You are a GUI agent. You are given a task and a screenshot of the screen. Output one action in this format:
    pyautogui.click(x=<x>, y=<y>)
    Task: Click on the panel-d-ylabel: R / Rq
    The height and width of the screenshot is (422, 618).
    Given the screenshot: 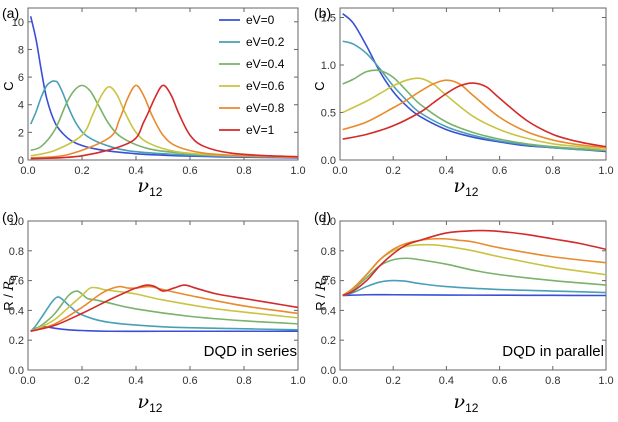 What is the action you would take?
    pyautogui.click(x=322, y=293)
    